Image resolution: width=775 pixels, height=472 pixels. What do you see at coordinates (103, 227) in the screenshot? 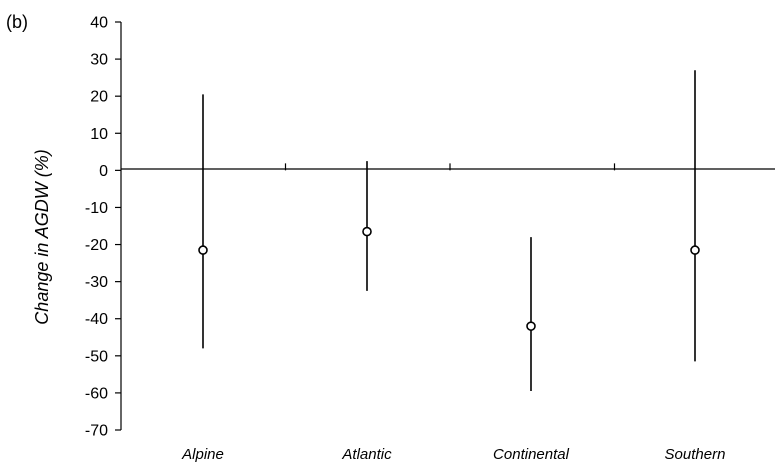
I see `y-ticks: 40 30 20 10 0 -10 -20 -30 -40 -50 -60 -70` at bounding box center [103, 227].